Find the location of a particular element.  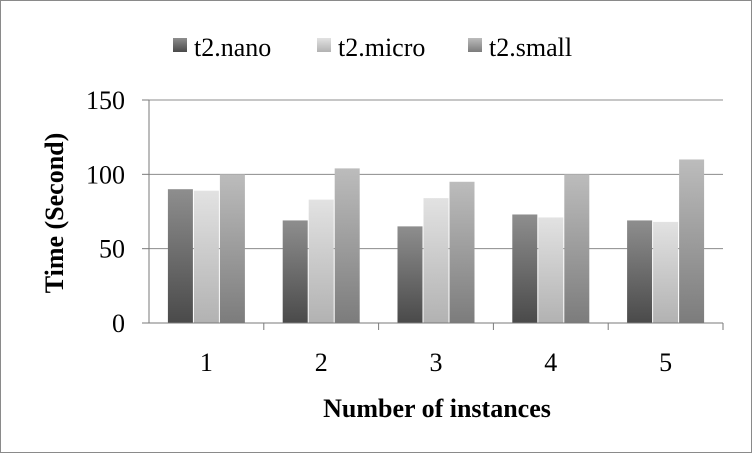

legend-swatch-t2-small is located at coordinates (475, 45).